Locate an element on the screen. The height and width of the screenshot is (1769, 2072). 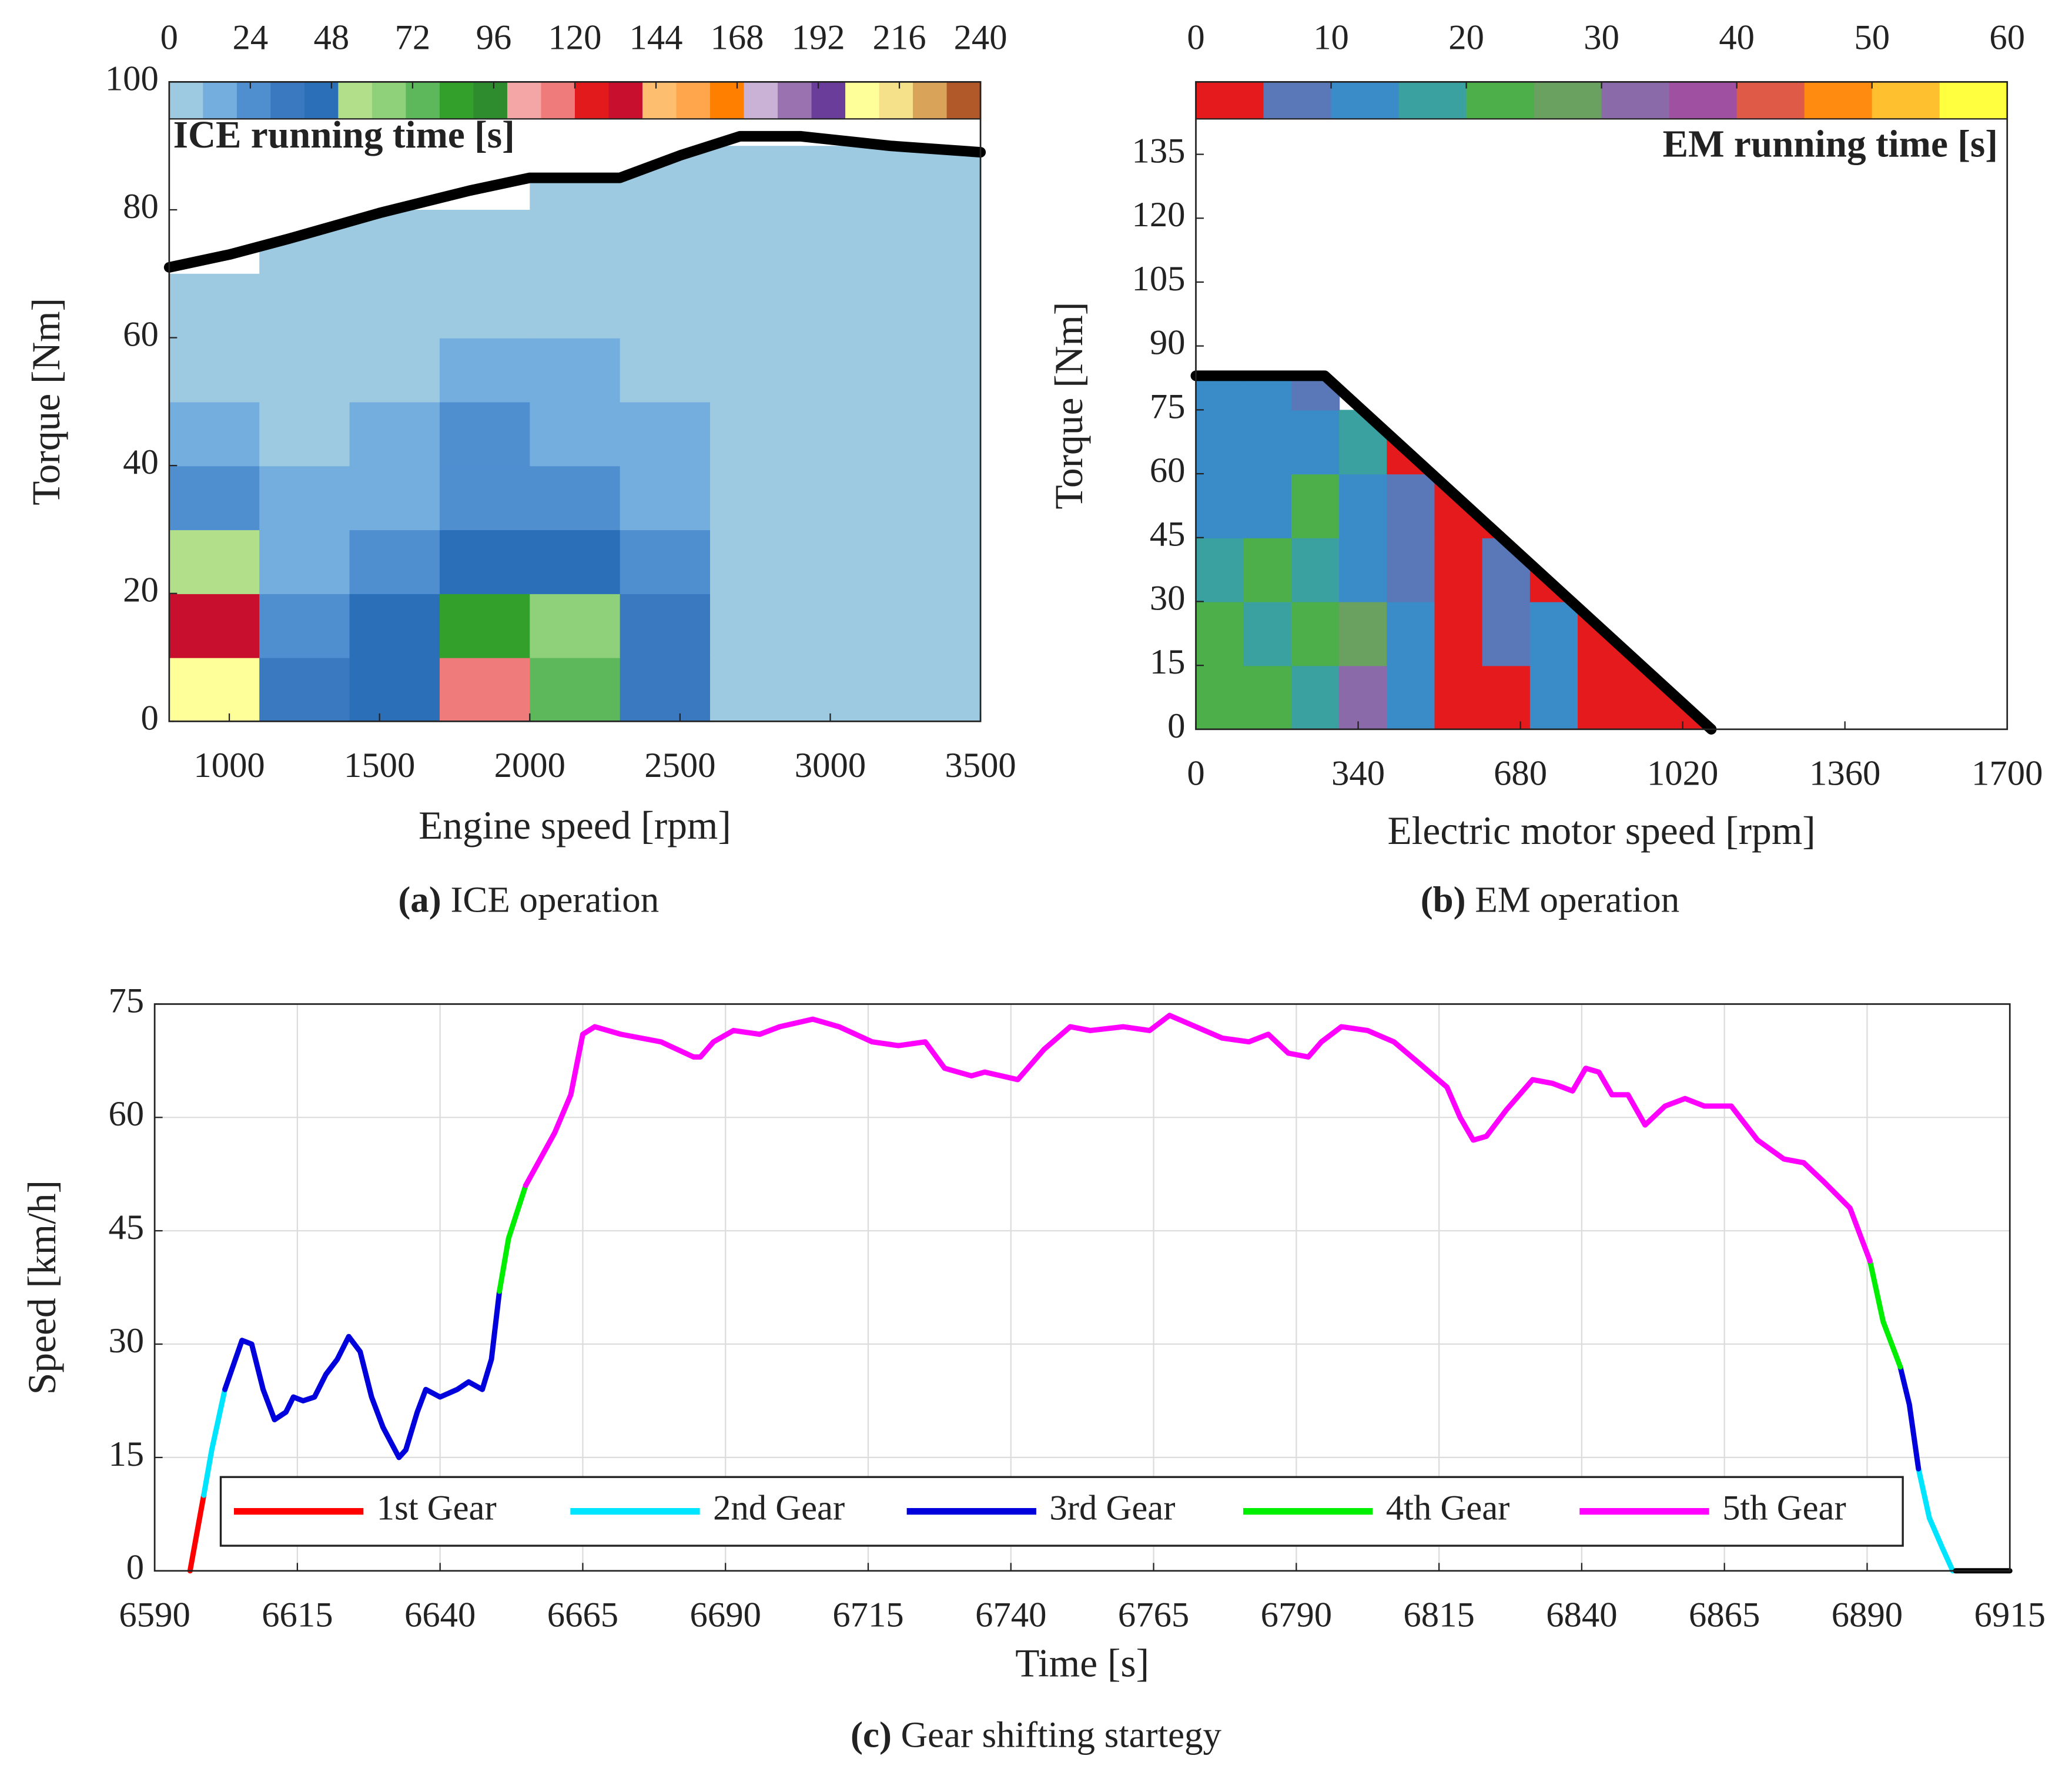
colorbar-tick-label: 10 is located at coordinates (1331, 38).